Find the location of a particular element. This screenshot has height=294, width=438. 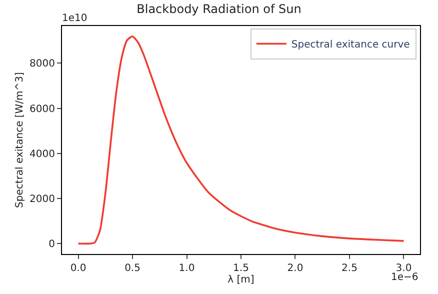

x-tick-label: 2.0 is located at coordinates (295, 268).